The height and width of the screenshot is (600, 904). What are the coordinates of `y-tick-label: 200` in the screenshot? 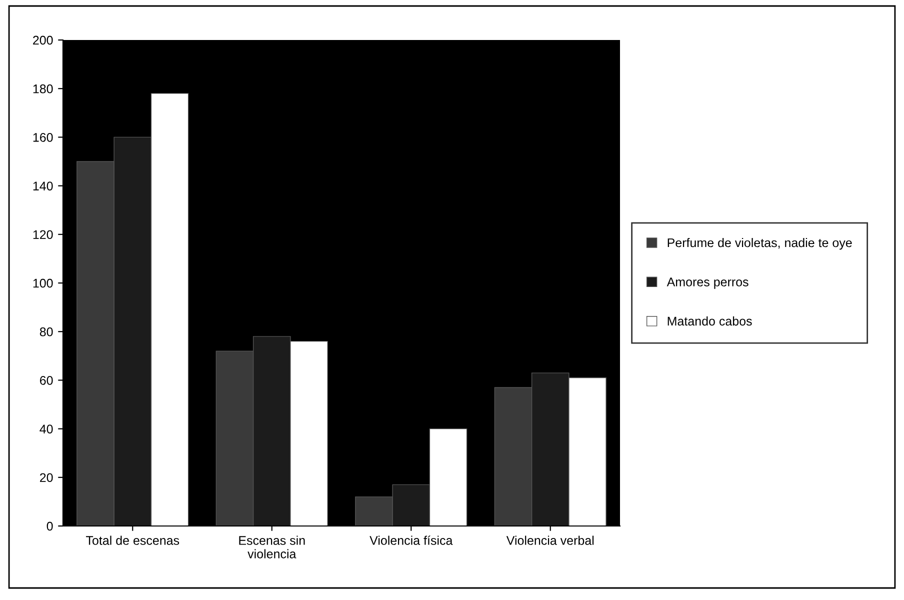 It's located at (43, 40).